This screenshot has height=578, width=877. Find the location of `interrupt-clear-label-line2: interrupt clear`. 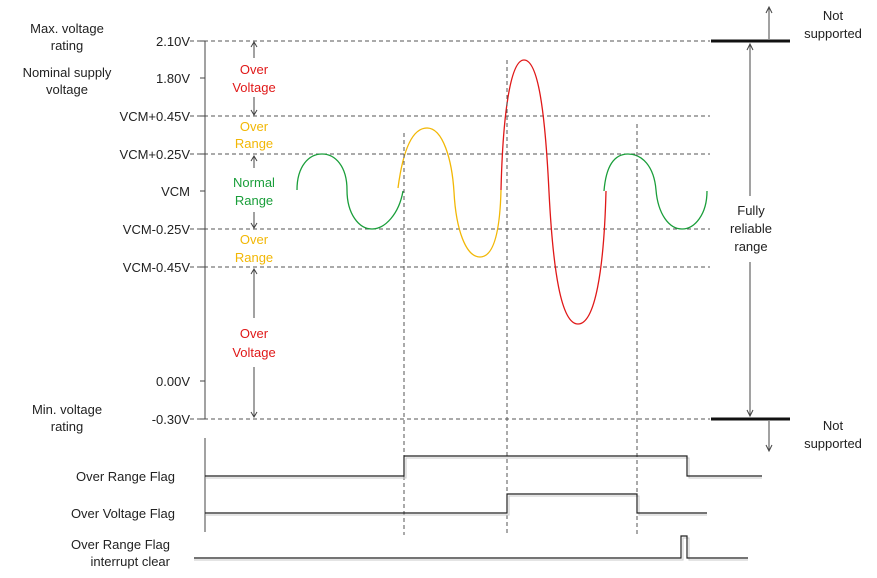

interrupt-clear-label-line2: interrupt clear is located at coordinates (131, 561).